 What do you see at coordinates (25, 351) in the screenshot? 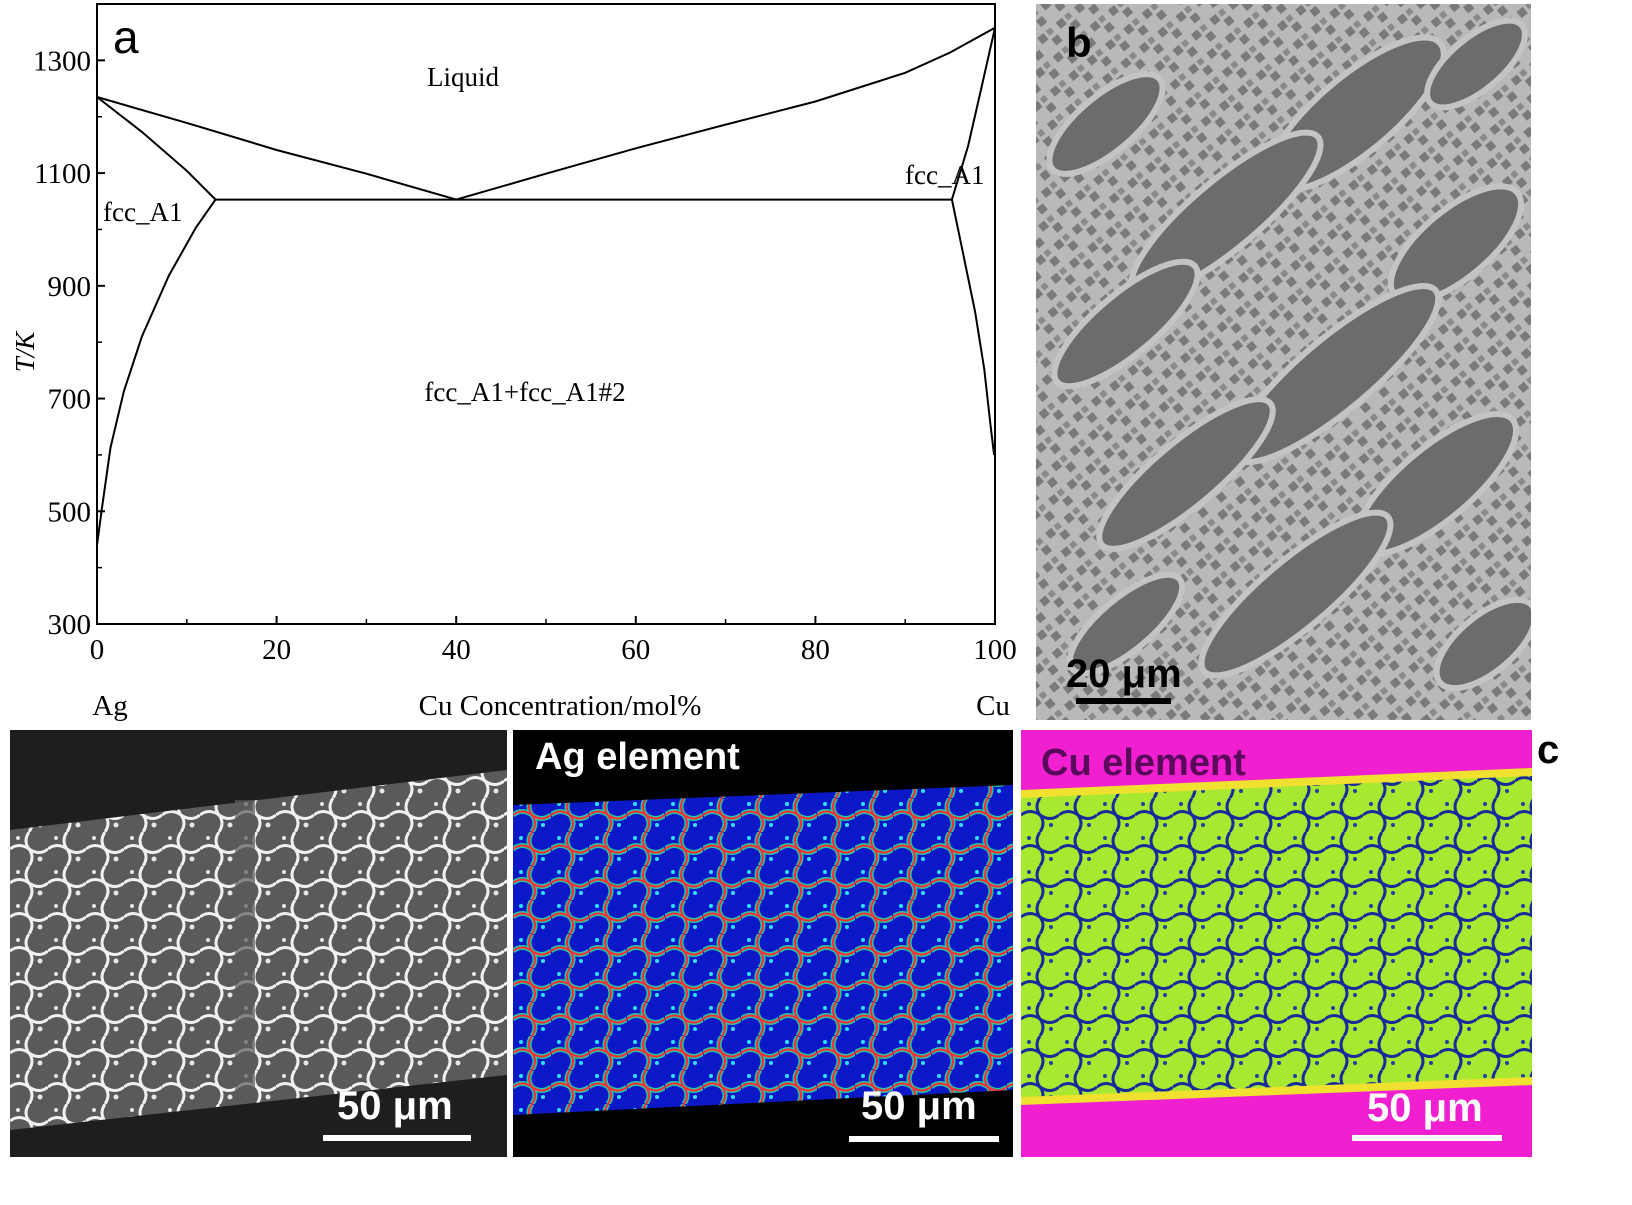
I see `y-axis-label: T/K` at bounding box center [25, 351].